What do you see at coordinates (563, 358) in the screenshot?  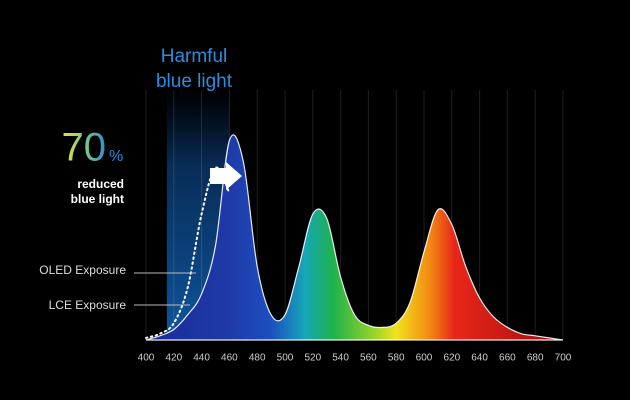 I see `x-tick-label: 700` at bounding box center [563, 358].